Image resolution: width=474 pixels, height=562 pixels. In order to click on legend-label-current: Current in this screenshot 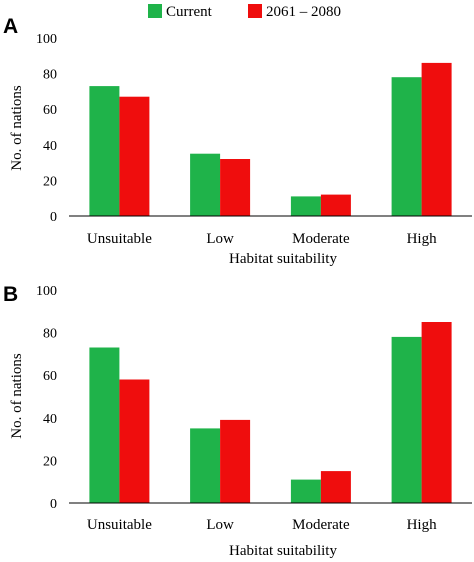, I will do `click(189, 12)`.